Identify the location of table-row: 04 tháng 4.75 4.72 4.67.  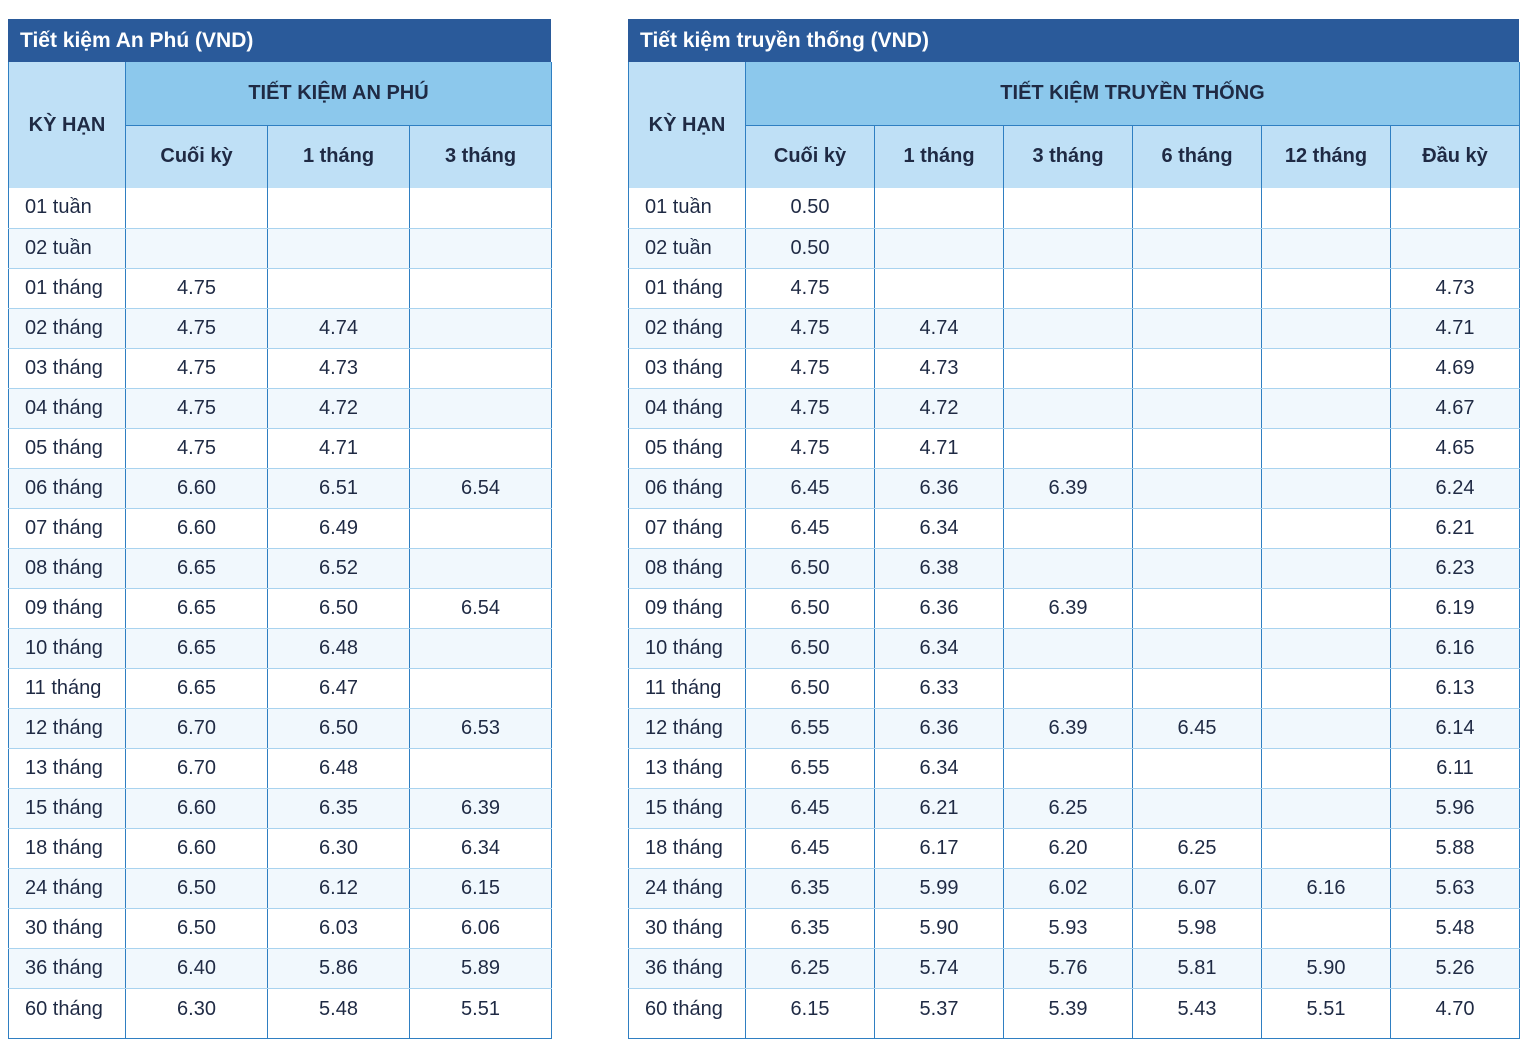
(1074, 408).